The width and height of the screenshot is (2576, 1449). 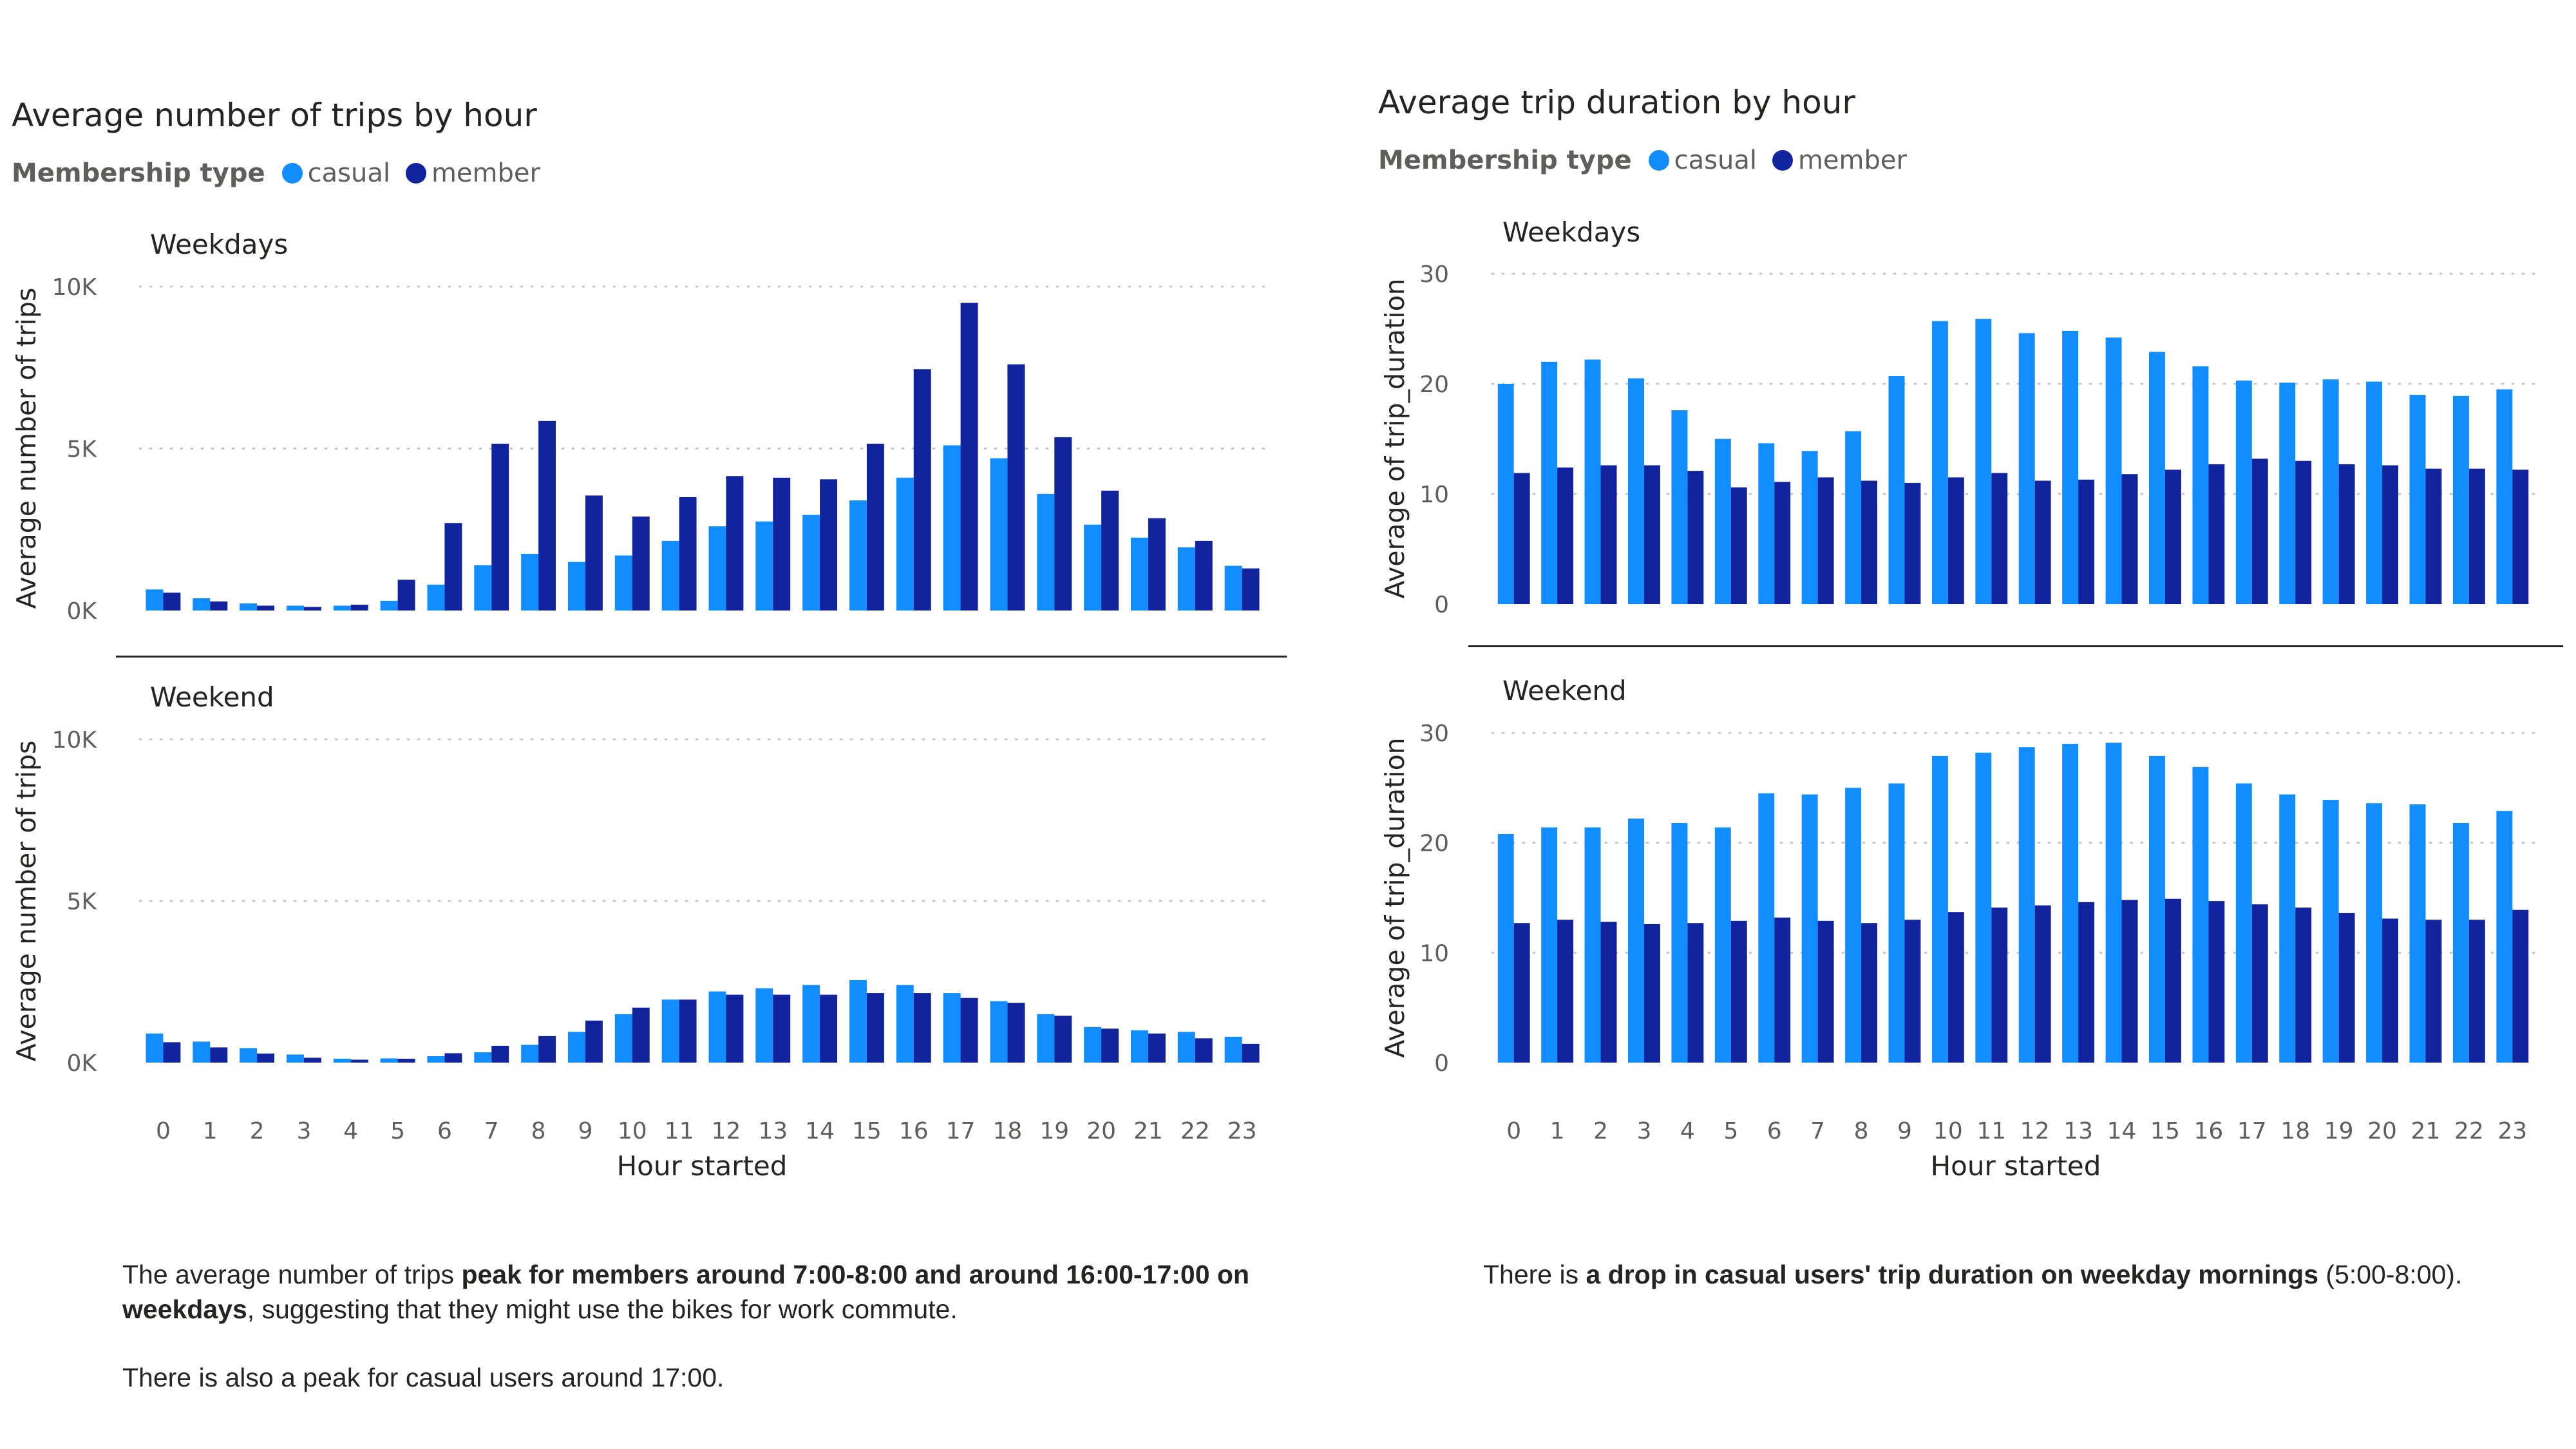 I want to click on right-bottom-subtitle: Weekend, so click(x=1564, y=690).